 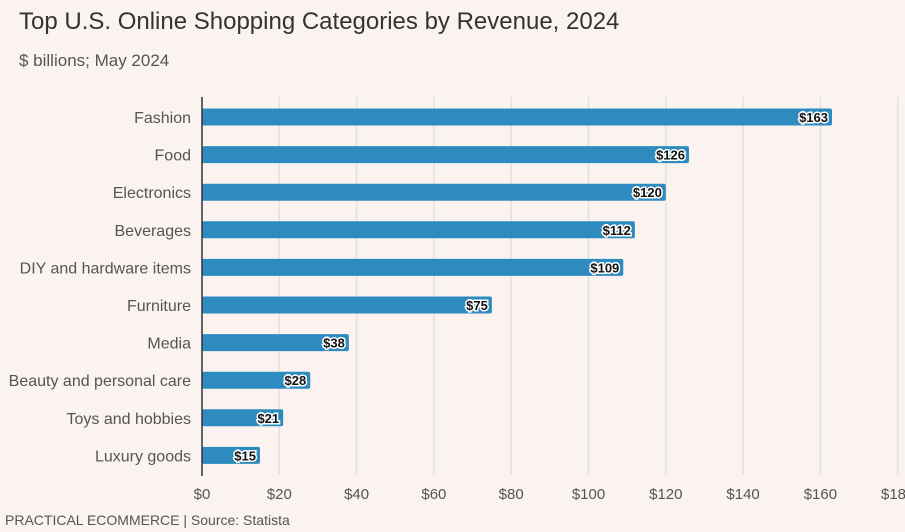 What do you see at coordinates (128, 419) in the screenshot?
I see `category-label: Toys and hobbies` at bounding box center [128, 419].